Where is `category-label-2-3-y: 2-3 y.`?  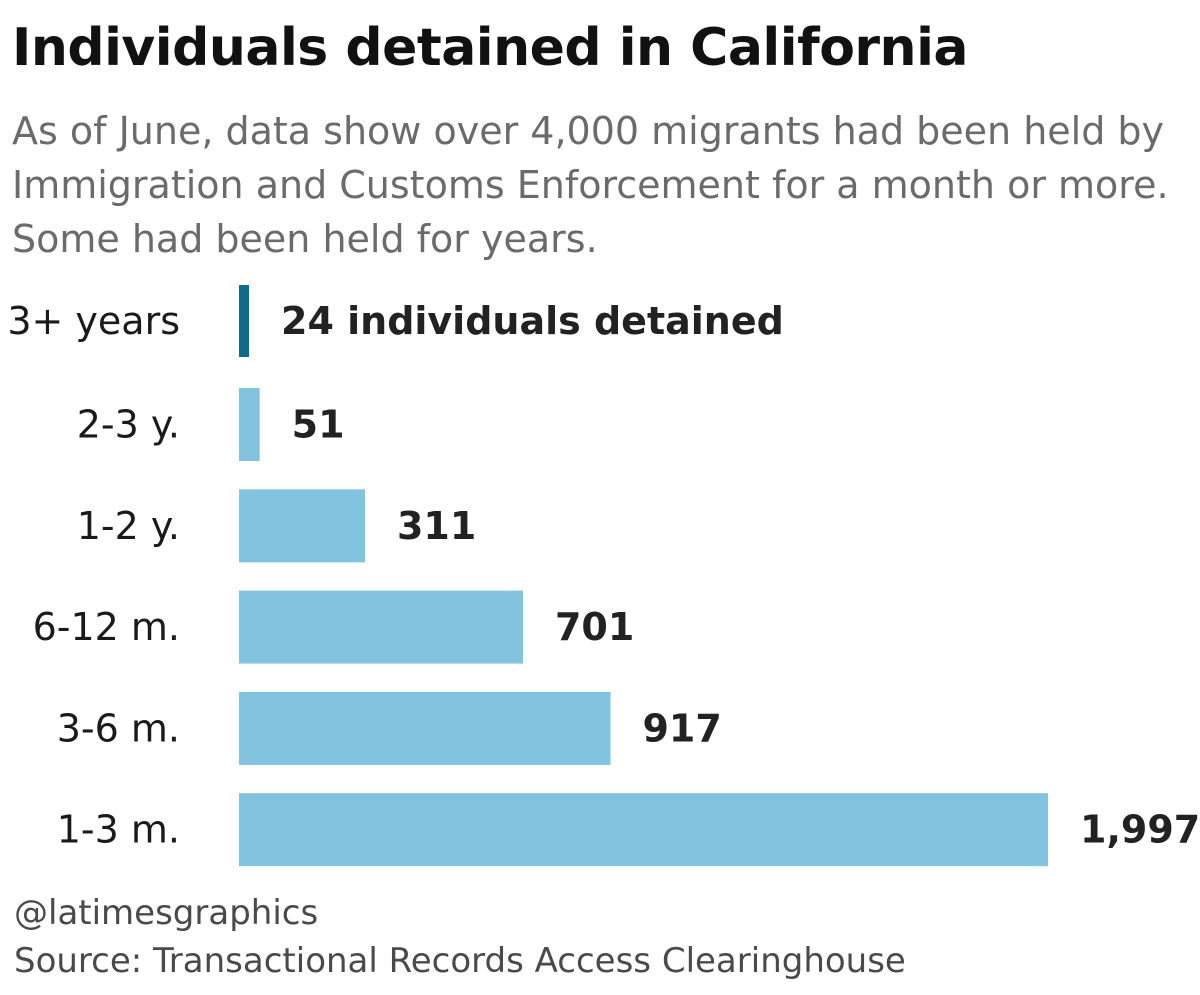 category-label-2-3-y: 2-3 y. is located at coordinates (128, 425).